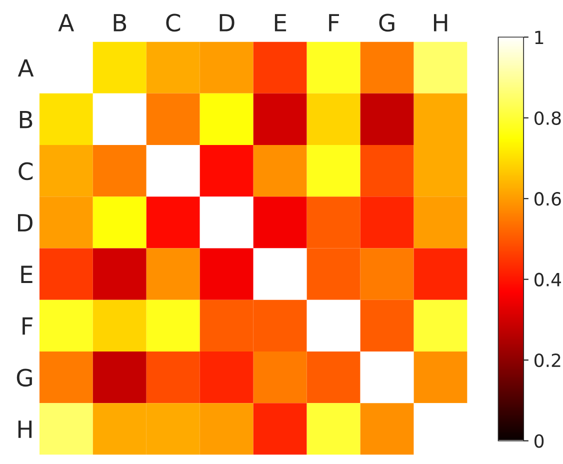 The height and width of the screenshot is (464, 563). Describe the element at coordinates (25, 429) in the screenshot. I see `y-tick-label: H` at that location.